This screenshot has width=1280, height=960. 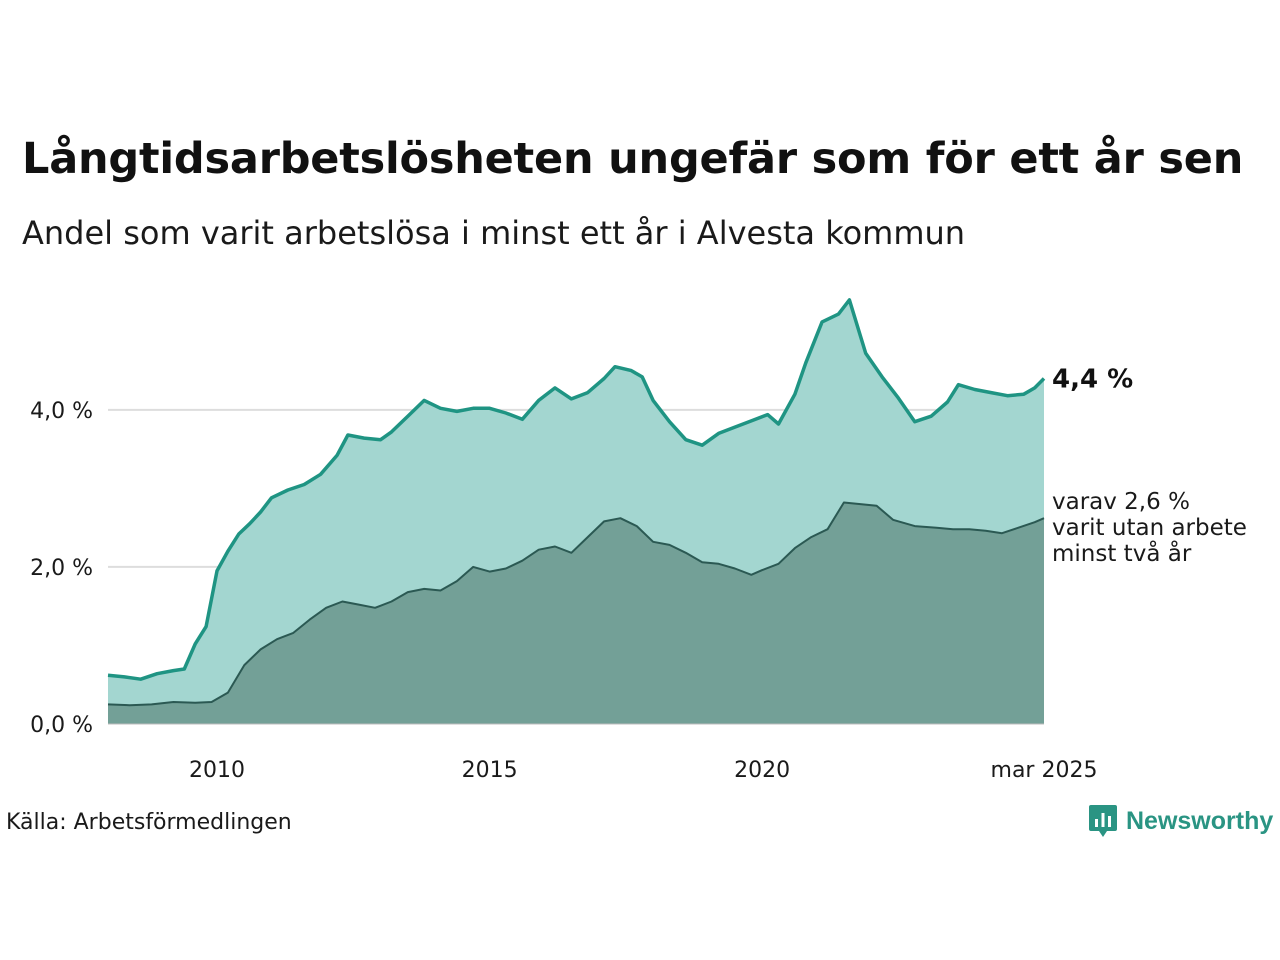 I want to click on source-note: Källa: Arbetsförmedlingen, so click(x=149, y=822).